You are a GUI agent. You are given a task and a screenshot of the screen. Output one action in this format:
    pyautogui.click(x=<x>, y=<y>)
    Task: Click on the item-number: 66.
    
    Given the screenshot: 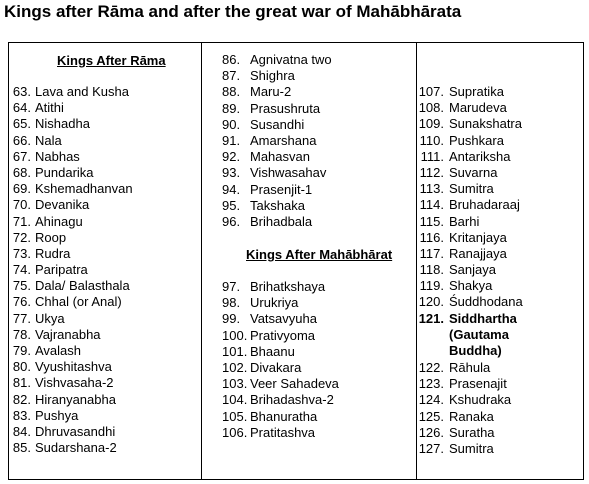 What is the action you would take?
    pyautogui.click(x=21, y=140)
    